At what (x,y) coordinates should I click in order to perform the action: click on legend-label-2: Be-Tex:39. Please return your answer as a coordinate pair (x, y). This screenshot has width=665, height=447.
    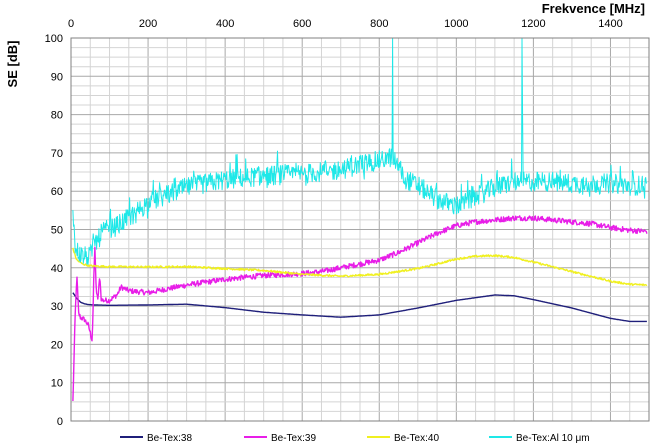
    Looking at the image, I should click on (293, 438).